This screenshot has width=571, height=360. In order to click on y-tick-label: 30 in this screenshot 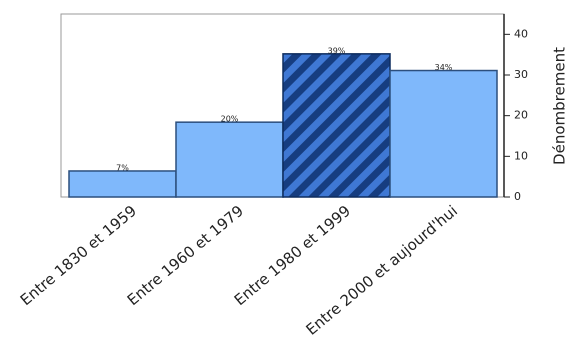, I will do `click(521, 74)`.